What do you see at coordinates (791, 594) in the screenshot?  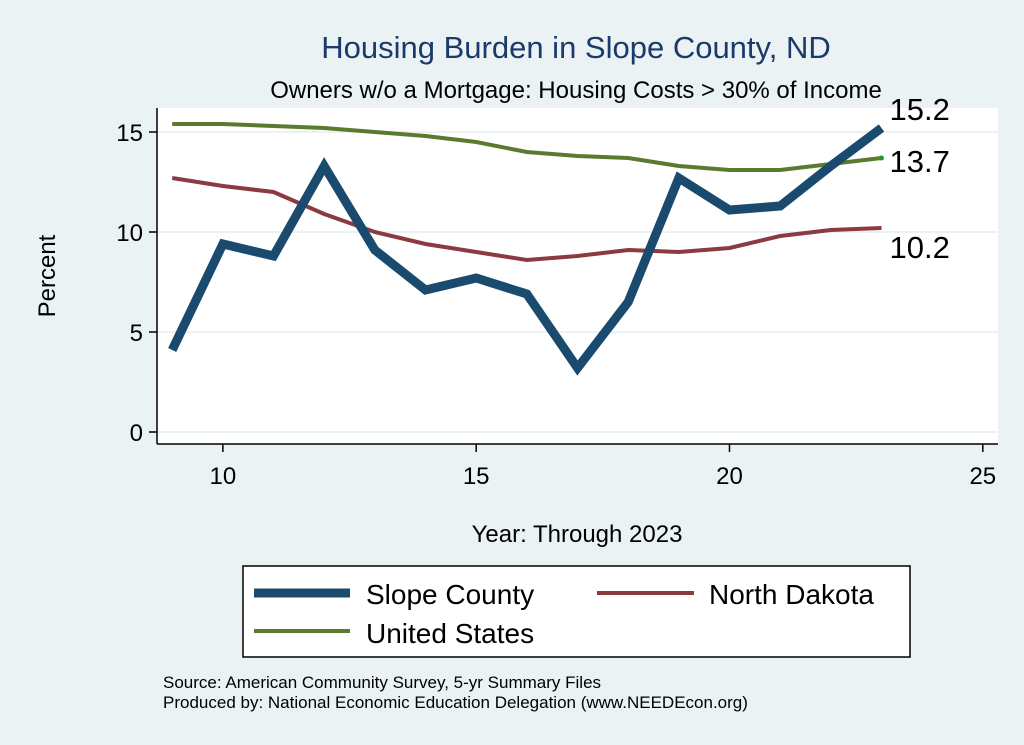 I see `legend-label-north-dakota: North Dakota` at bounding box center [791, 594].